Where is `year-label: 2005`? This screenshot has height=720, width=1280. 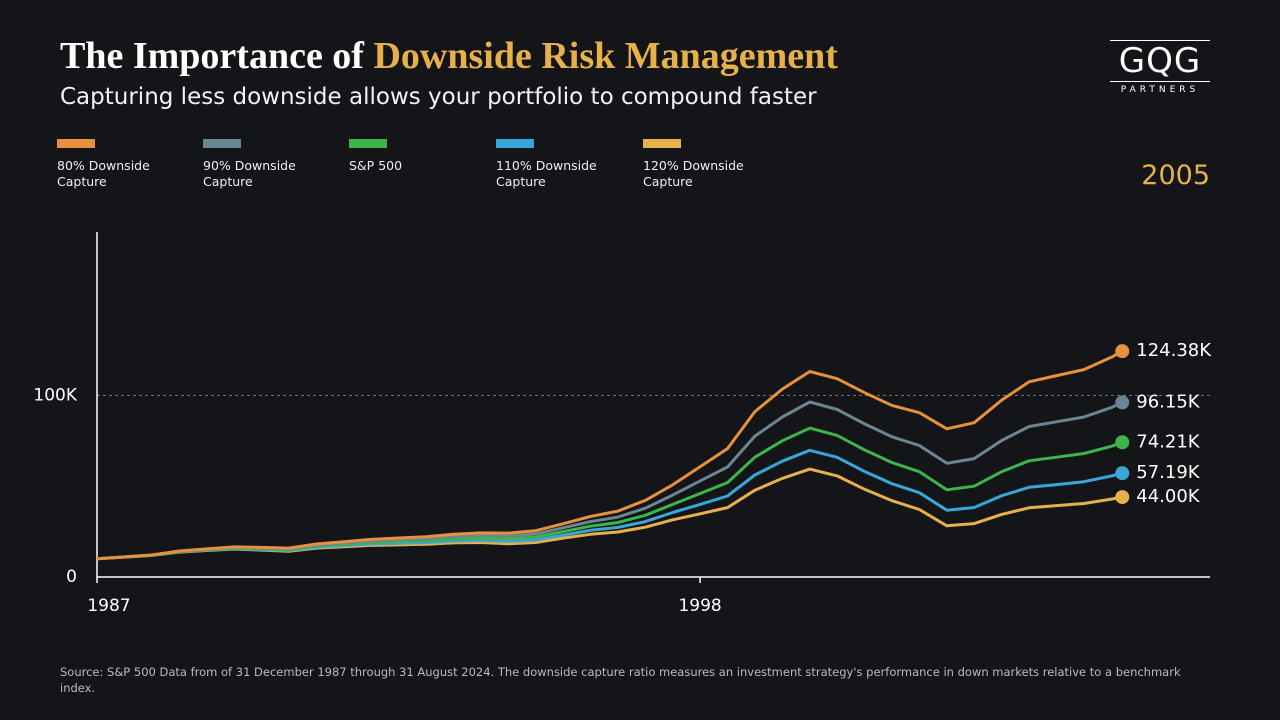
year-label: 2005 is located at coordinates (1175, 175).